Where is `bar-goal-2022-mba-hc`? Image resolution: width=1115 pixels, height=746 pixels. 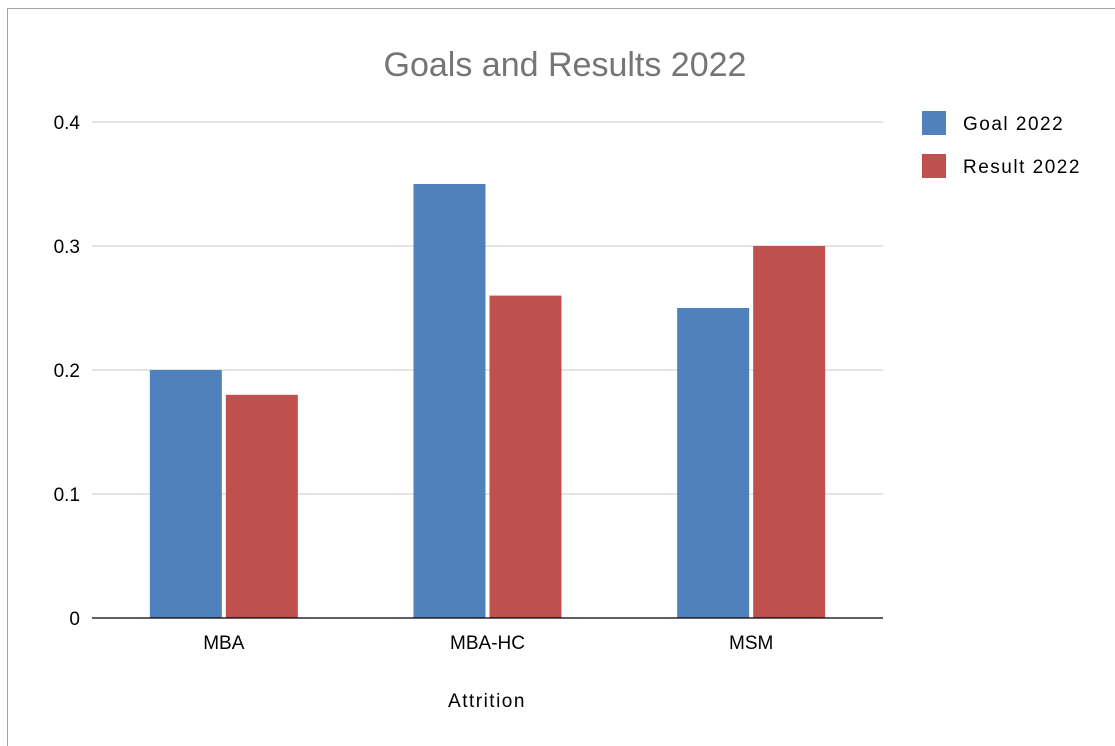
bar-goal-2022-mba-hc is located at coordinates (449, 401).